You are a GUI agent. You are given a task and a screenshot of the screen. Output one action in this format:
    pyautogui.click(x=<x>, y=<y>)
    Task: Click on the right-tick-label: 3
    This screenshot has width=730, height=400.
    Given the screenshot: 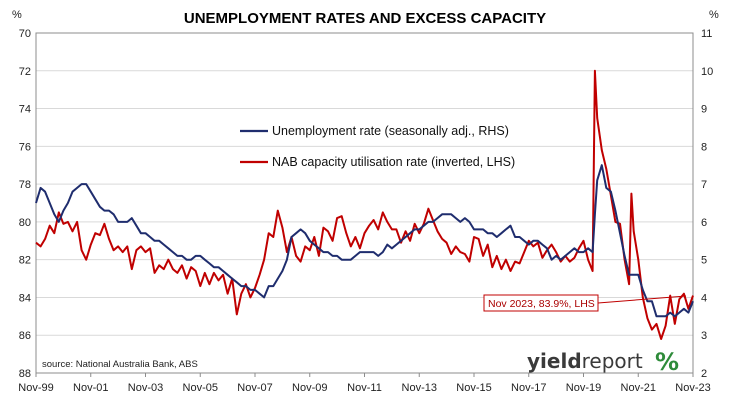 What is the action you would take?
    pyautogui.click(x=704, y=336)
    